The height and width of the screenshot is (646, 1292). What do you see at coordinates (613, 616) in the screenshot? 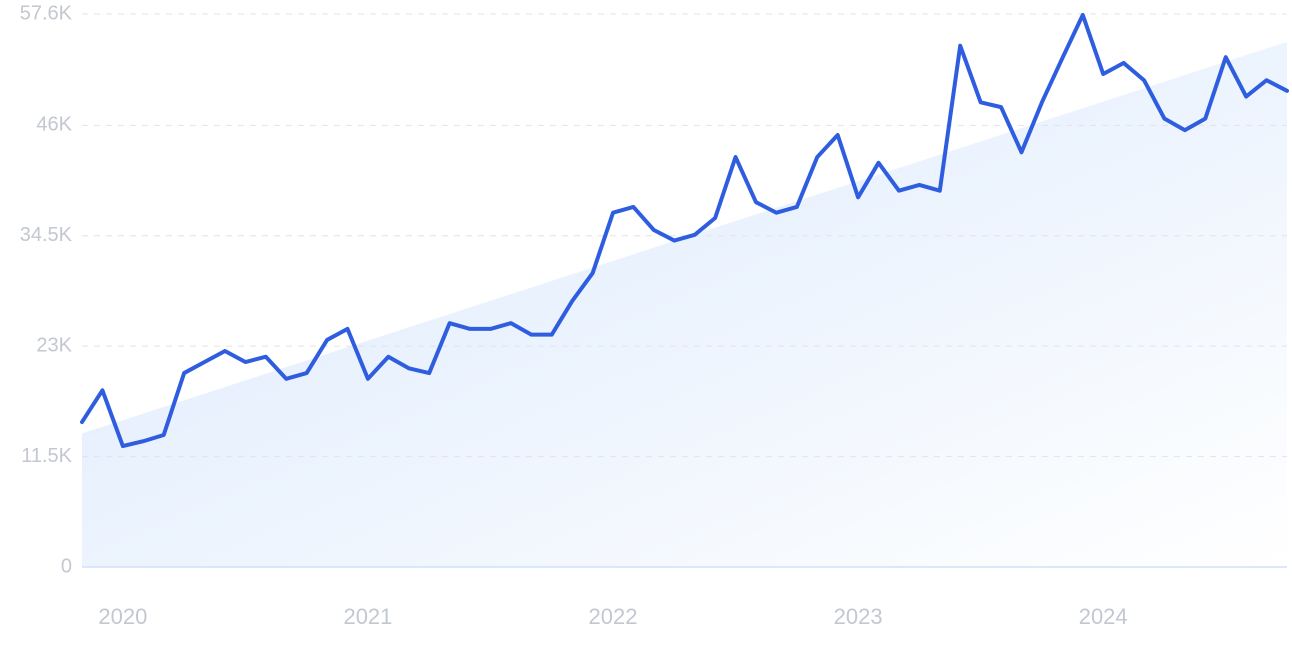
I see `x-tick-label: 2022` at bounding box center [613, 616].